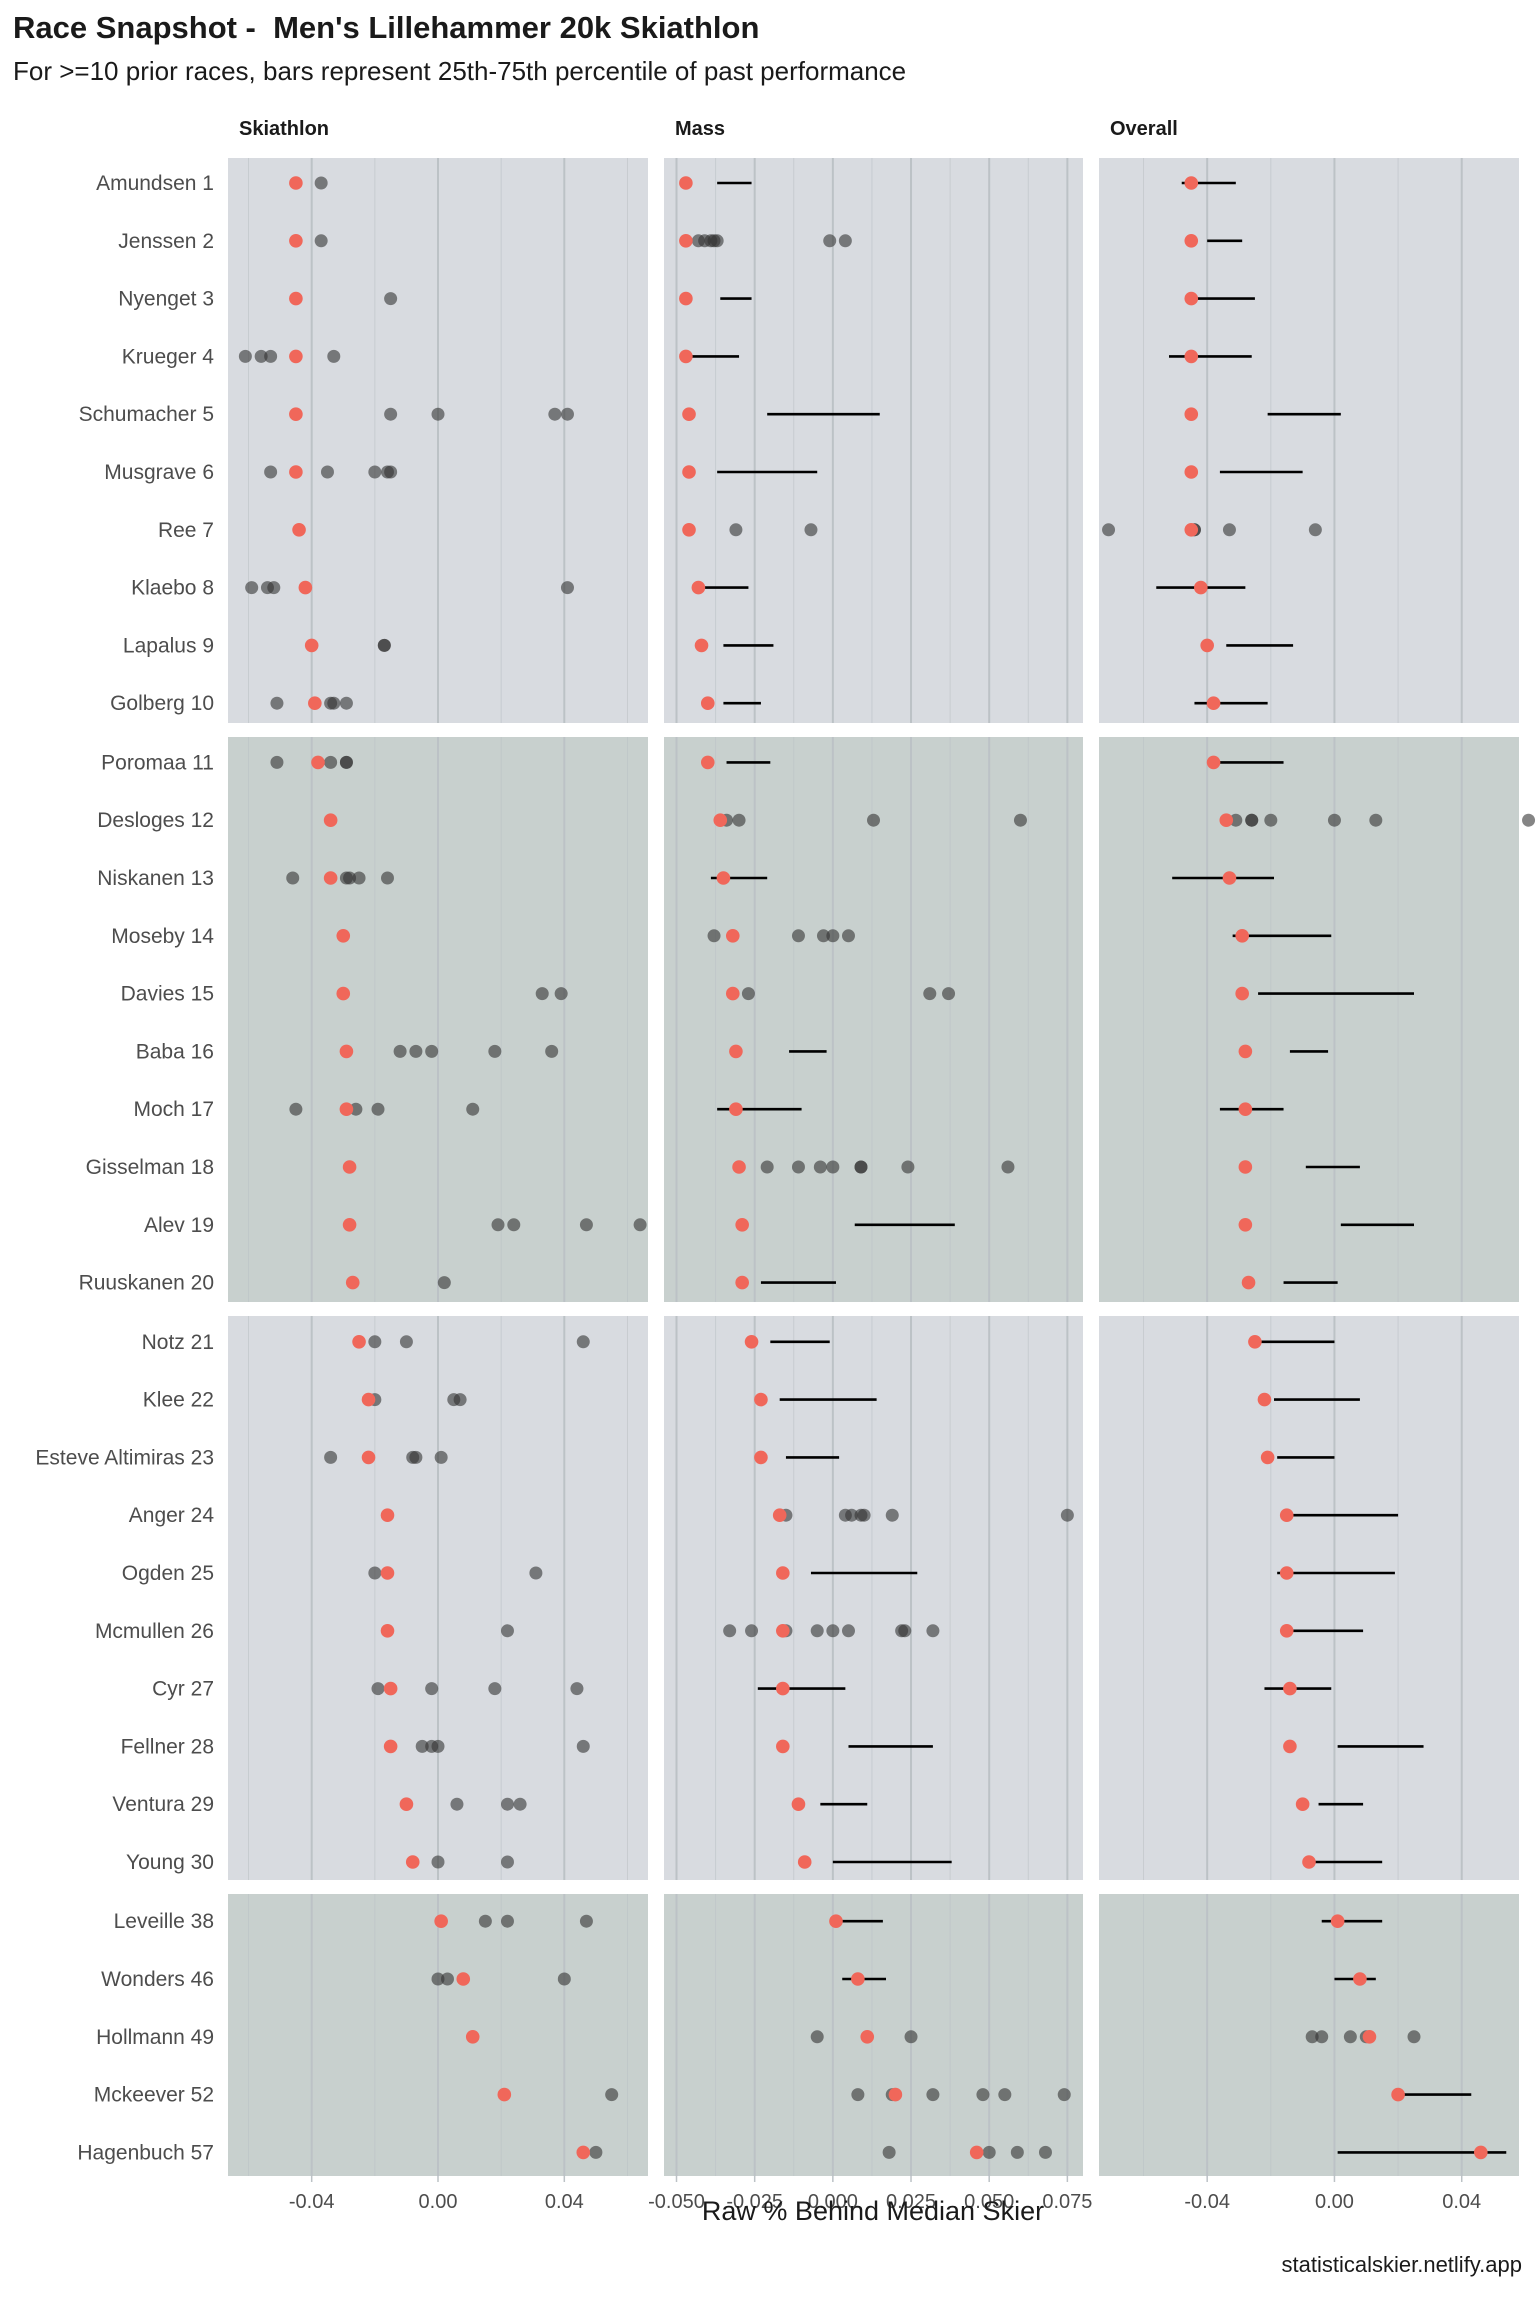 This screenshot has width=1536, height=2304. I want to click on skier-label: Anger 24, so click(172, 1515).